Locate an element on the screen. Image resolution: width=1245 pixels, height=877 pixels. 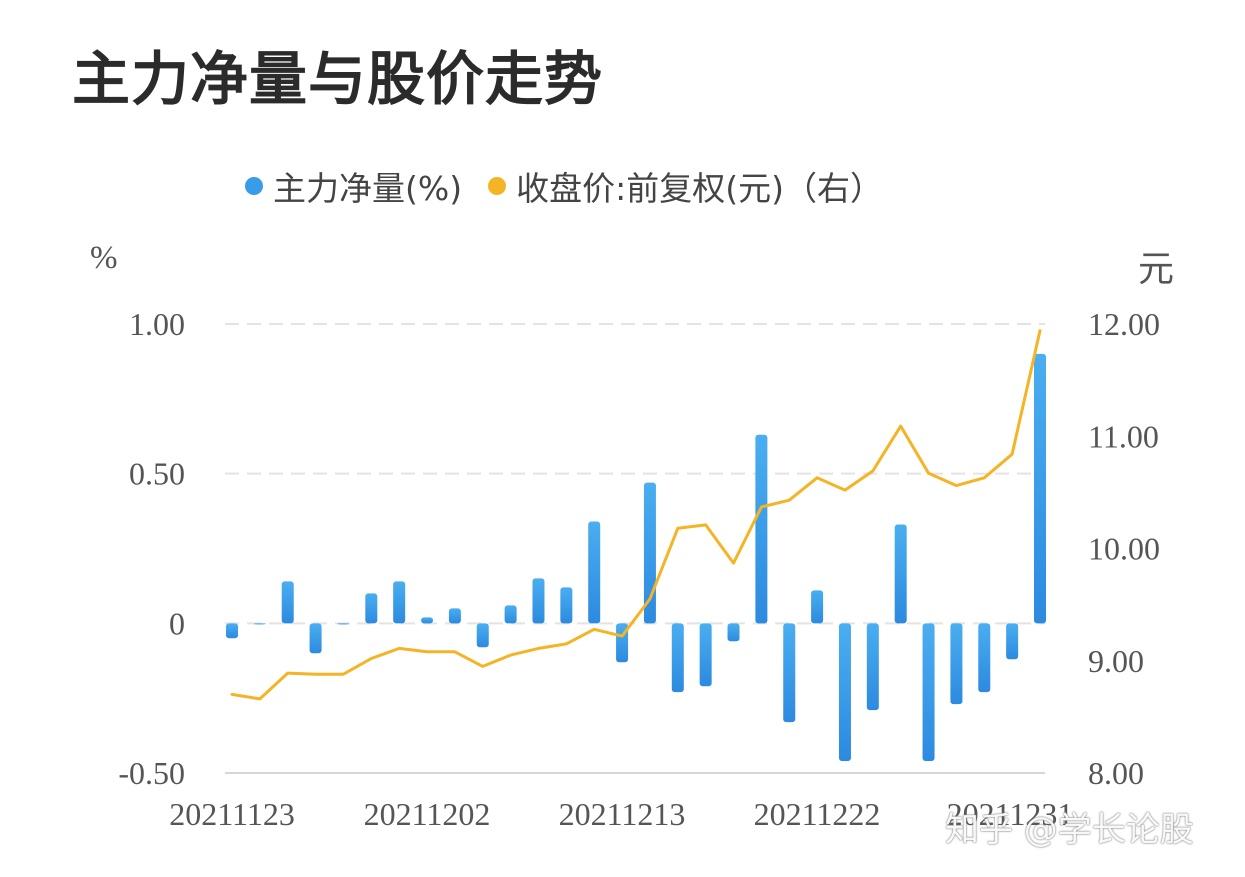
left-tick-label: -0.50 is located at coordinates (151, 773).